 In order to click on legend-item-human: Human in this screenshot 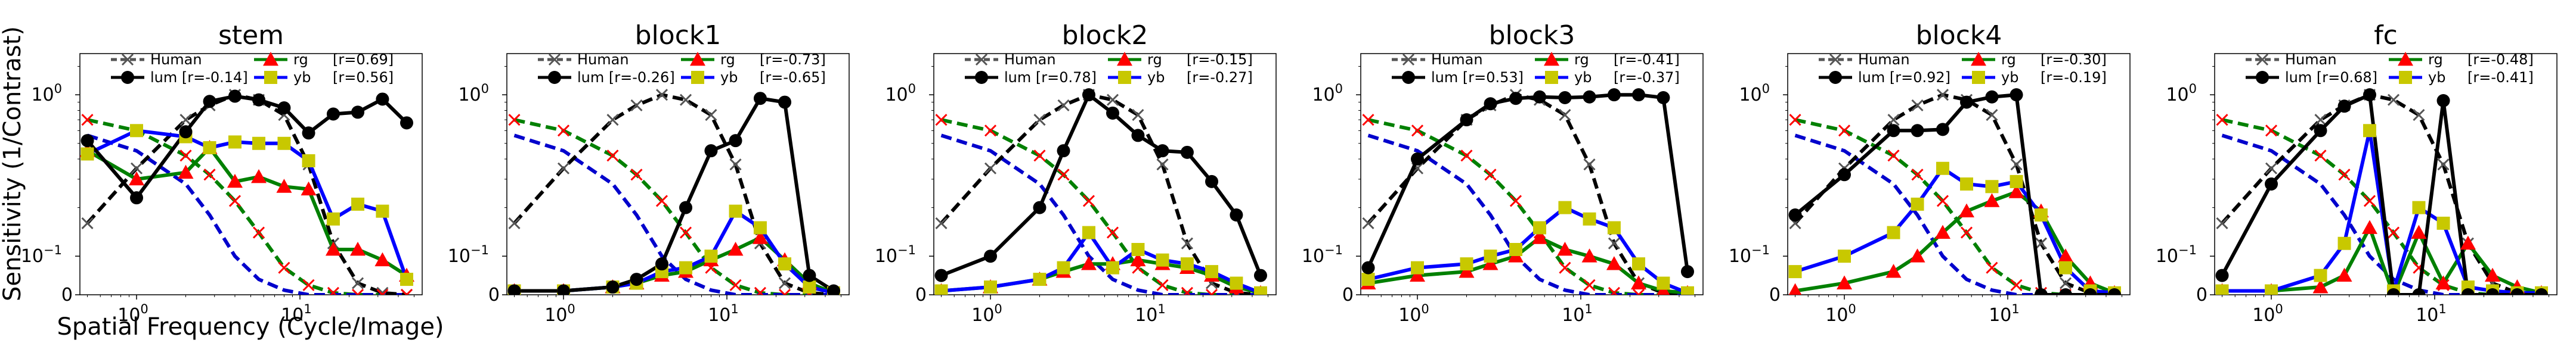, I will do `click(1437, 60)`.